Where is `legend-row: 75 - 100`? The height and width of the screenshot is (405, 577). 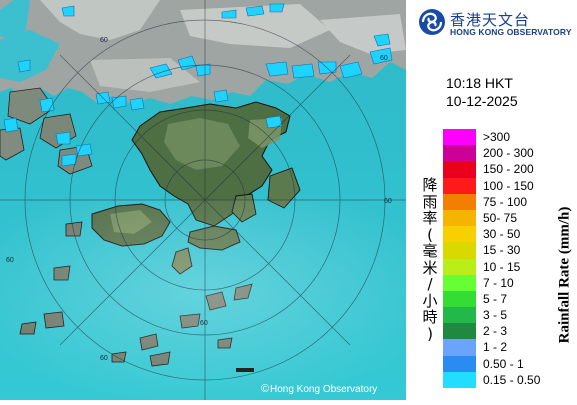
legend-row: 75 - 100 is located at coordinates (508, 201).